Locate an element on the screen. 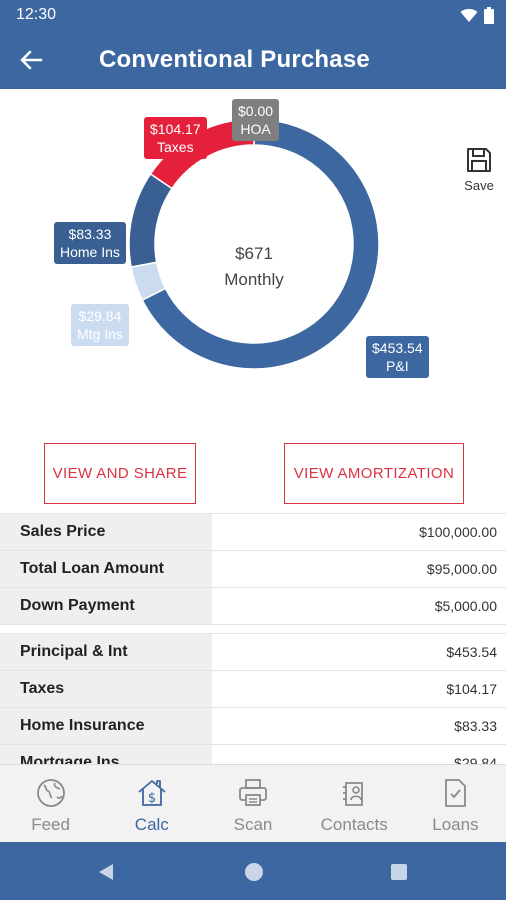 The image size is (506, 900). status-bar: 12:30 is located at coordinates (253, 15).